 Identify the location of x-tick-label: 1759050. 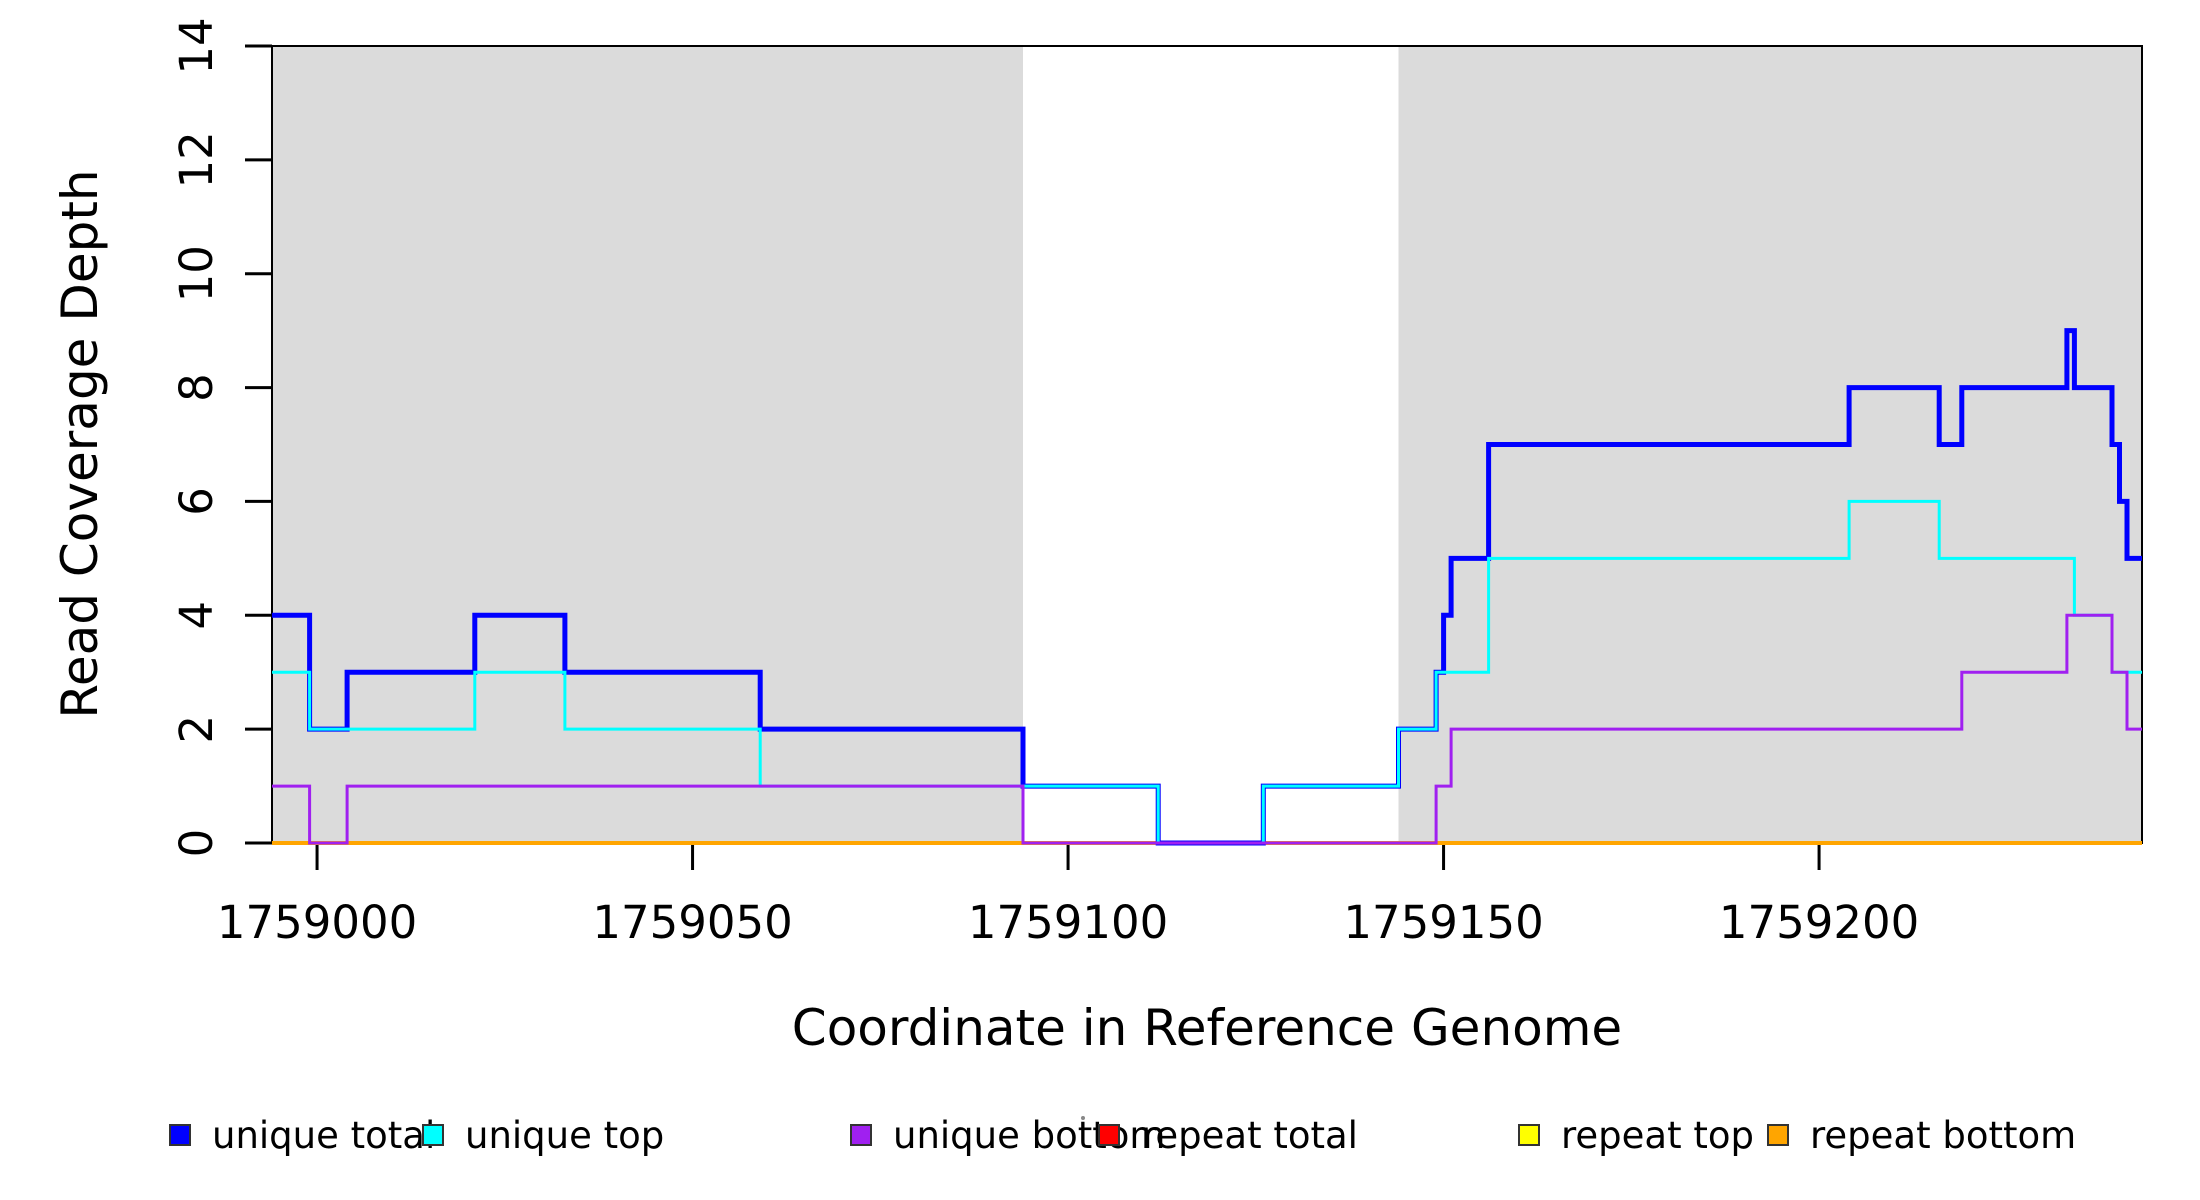
(692, 922).